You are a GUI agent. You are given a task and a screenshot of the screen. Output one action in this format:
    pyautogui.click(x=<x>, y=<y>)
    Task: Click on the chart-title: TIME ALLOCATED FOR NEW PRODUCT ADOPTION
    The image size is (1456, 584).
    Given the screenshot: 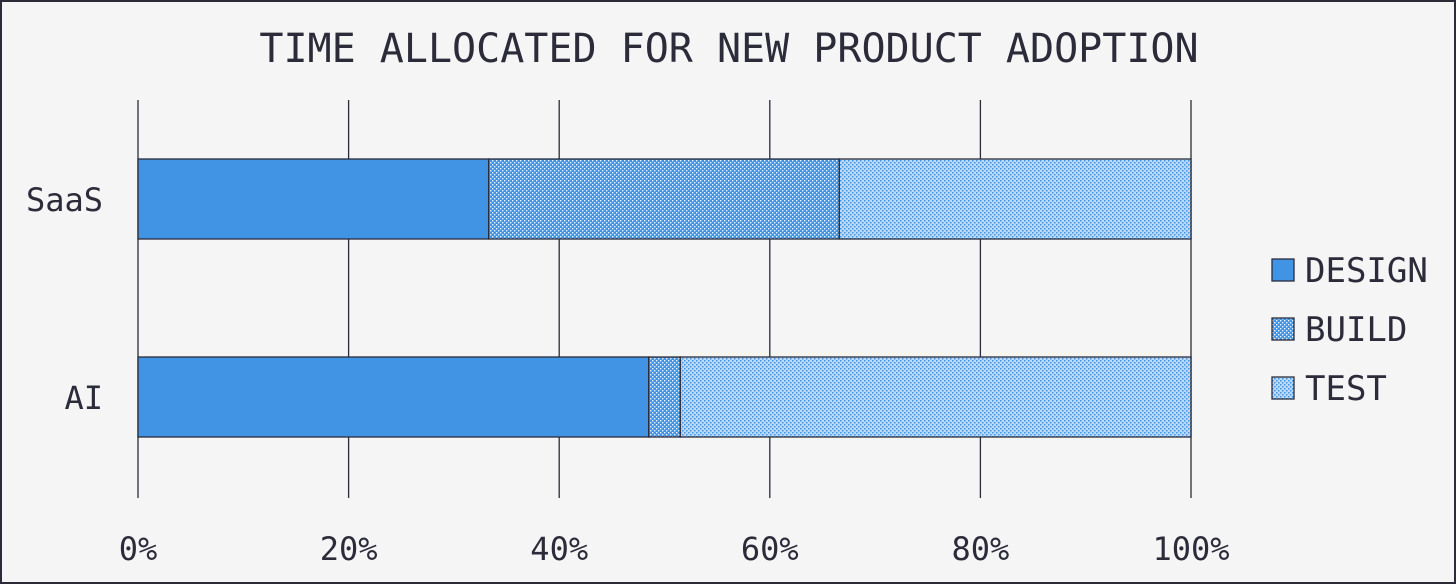 What is the action you would take?
    pyautogui.click(x=728, y=49)
    